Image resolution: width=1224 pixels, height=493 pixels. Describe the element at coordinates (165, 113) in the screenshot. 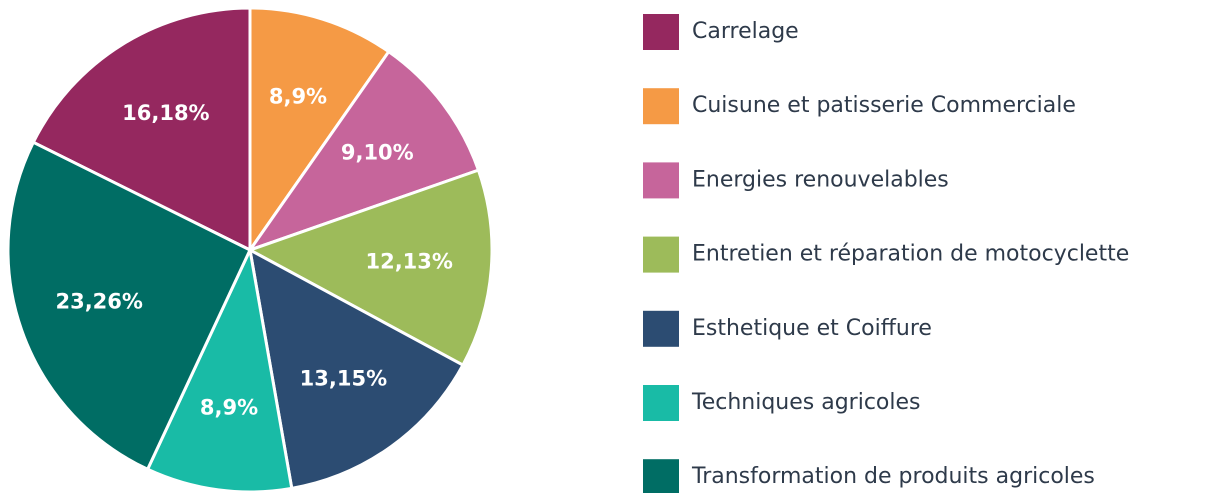

I see `data-label: 16,18%` at that location.